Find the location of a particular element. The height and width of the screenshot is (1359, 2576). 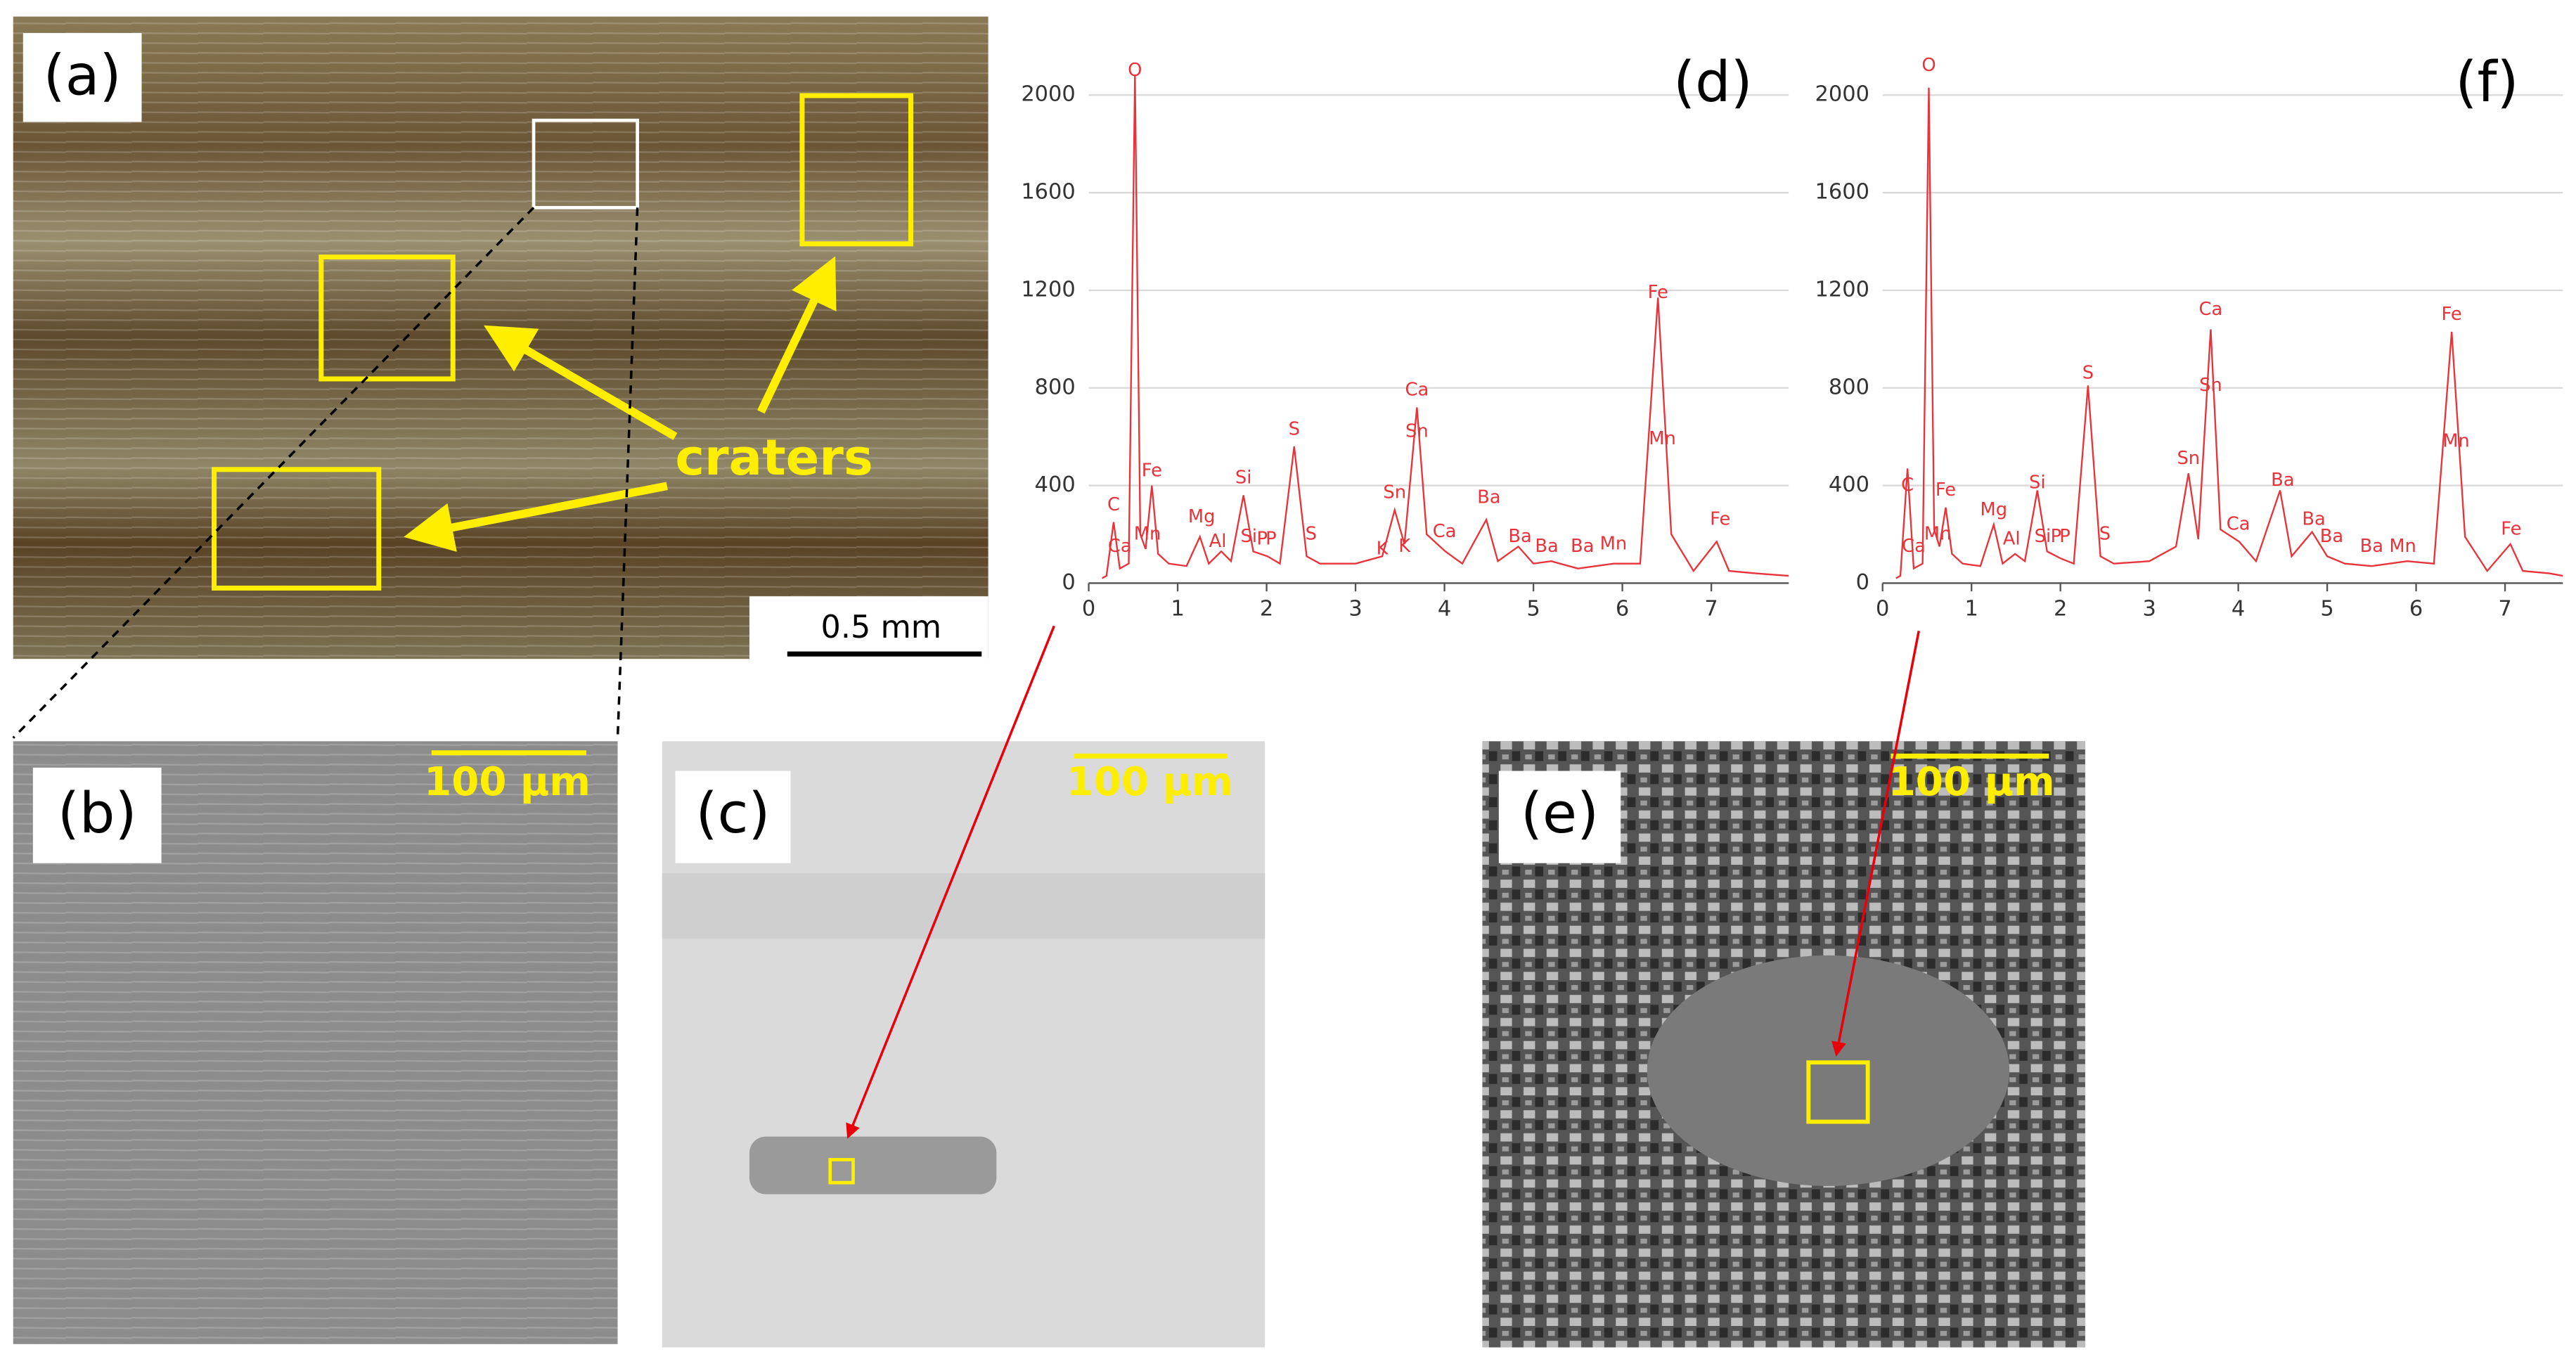

analysis-box is located at coordinates (1838, 1092).